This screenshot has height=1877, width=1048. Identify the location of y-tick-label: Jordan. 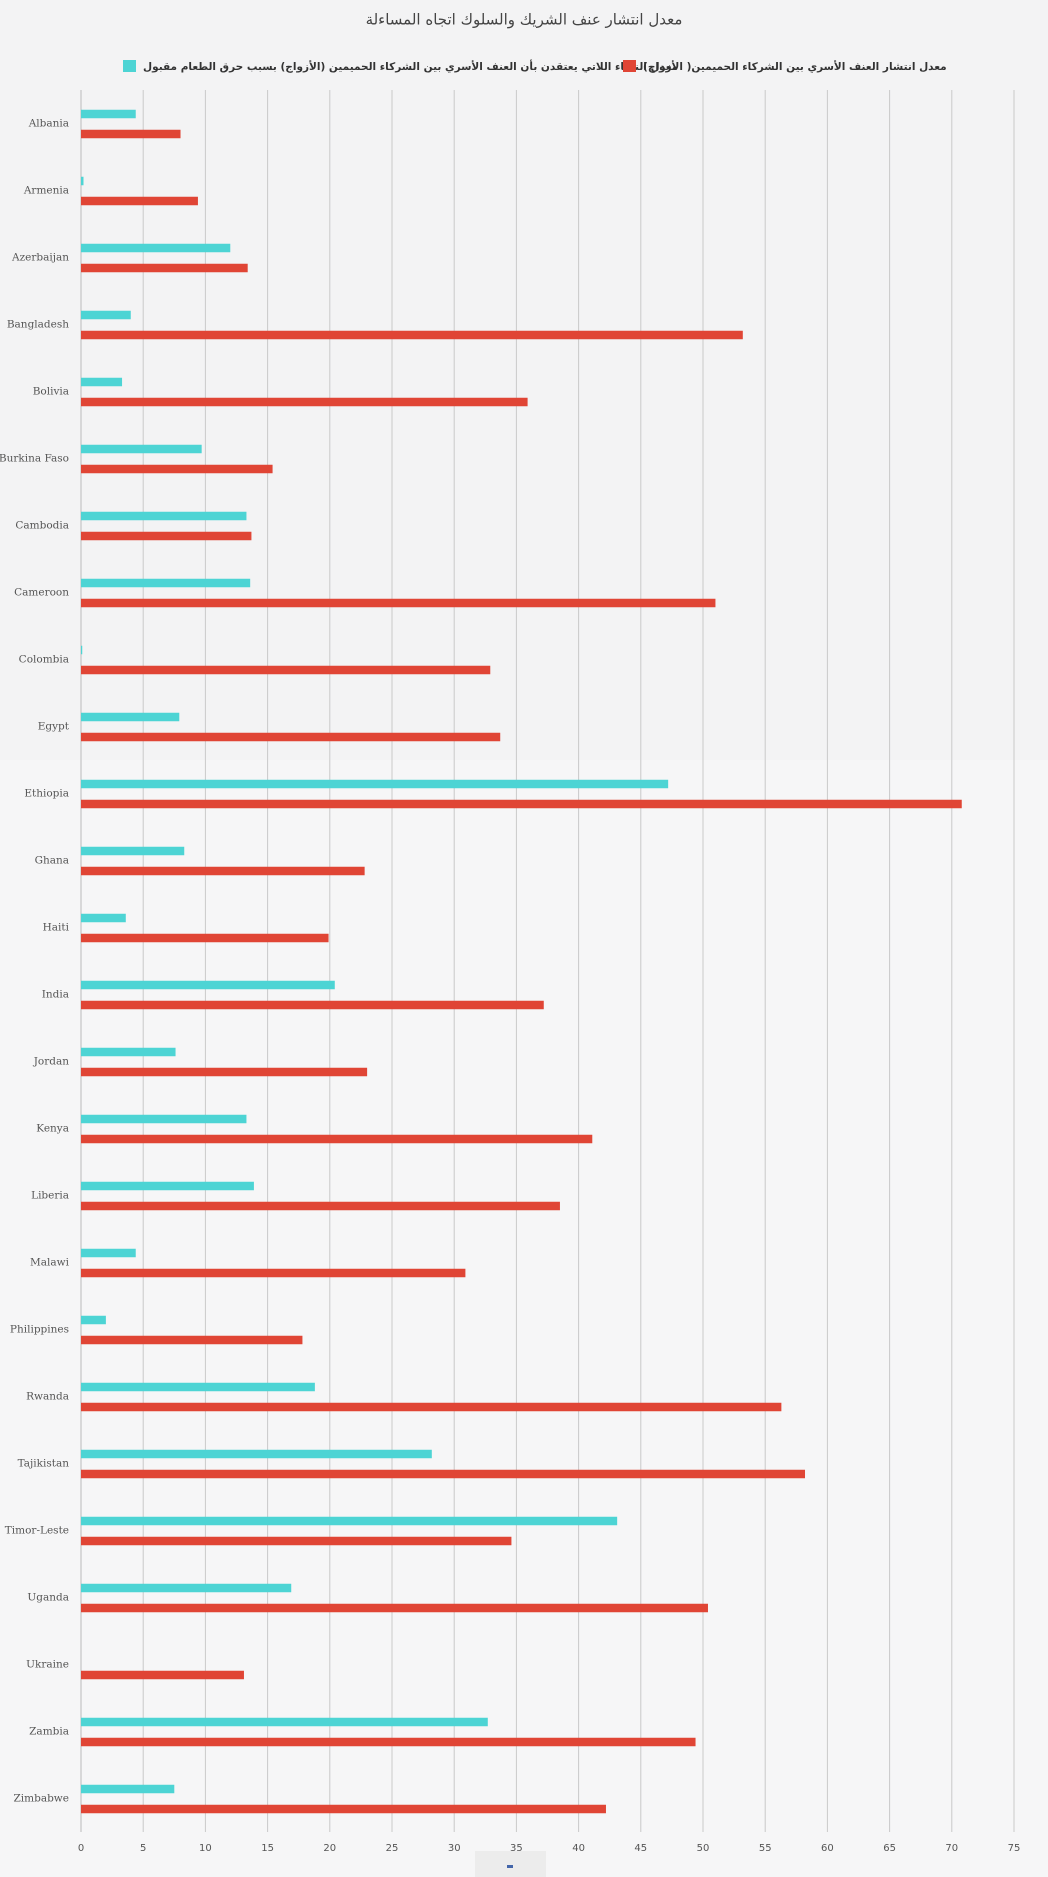
(51, 1062).